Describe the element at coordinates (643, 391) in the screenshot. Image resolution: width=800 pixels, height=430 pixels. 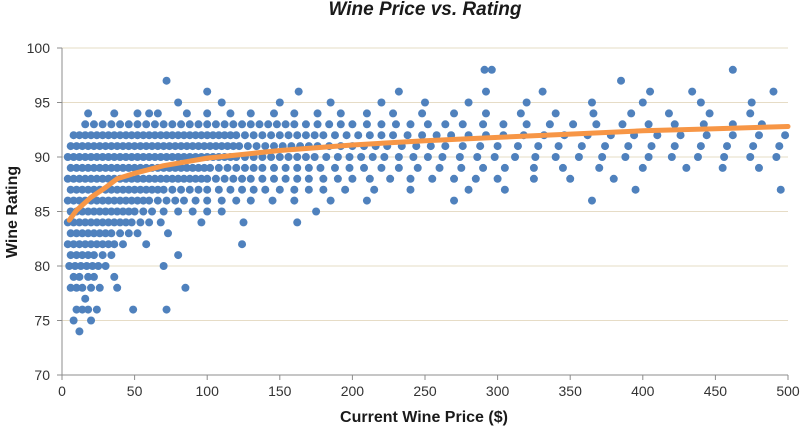
I see `x-tick-label-400: 400` at that location.